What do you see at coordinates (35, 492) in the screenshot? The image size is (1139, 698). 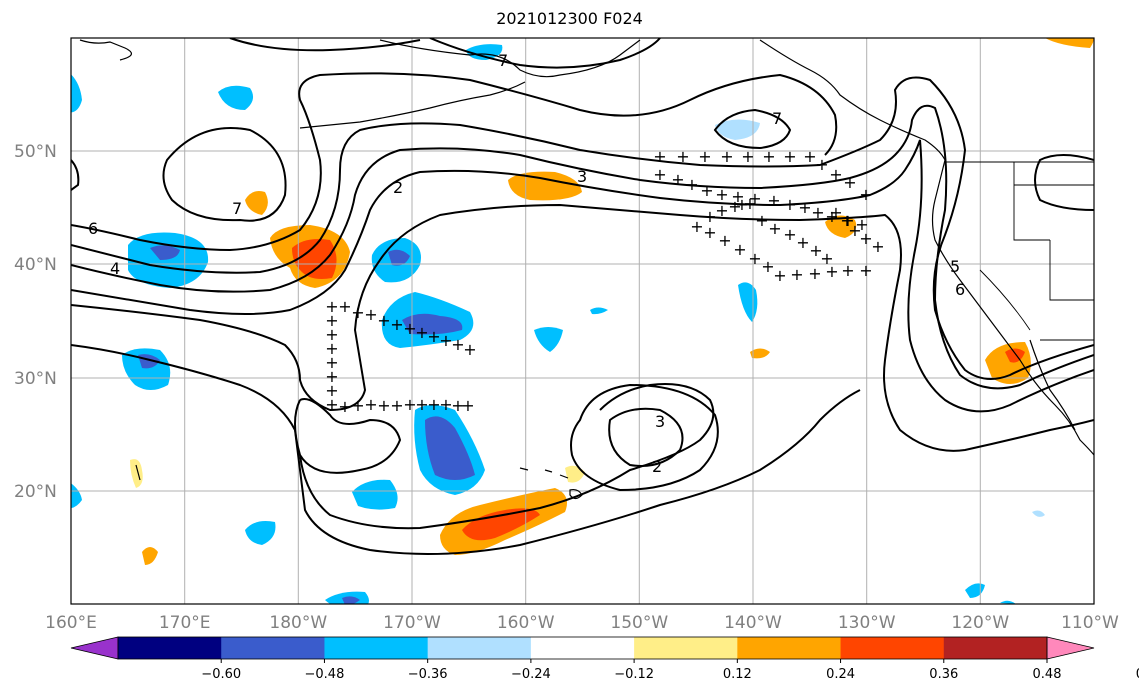 I see `lat-label-20n: 20°N` at bounding box center [35, 492].